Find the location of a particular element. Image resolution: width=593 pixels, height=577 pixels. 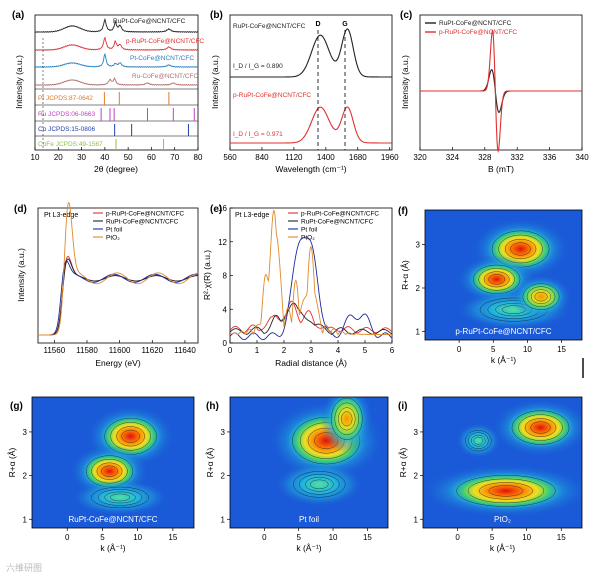

panel-c-ylabel: Intensity (a.u.) is located at coordinates (405, 82).